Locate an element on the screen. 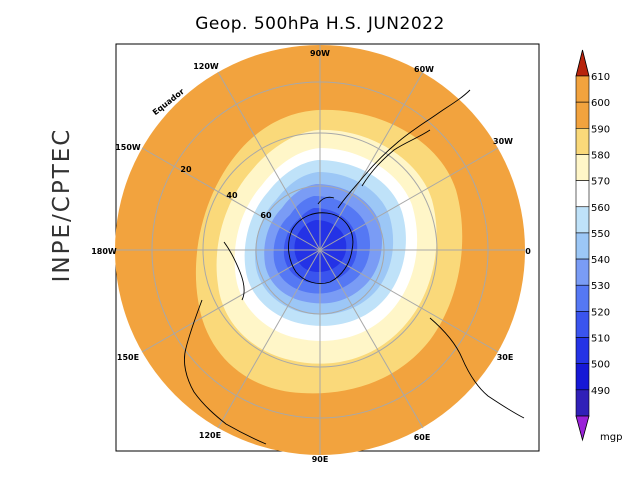 The width and height of the screenshot is (640, 494). new-zealand-coast is located at coordinates (234, 271).